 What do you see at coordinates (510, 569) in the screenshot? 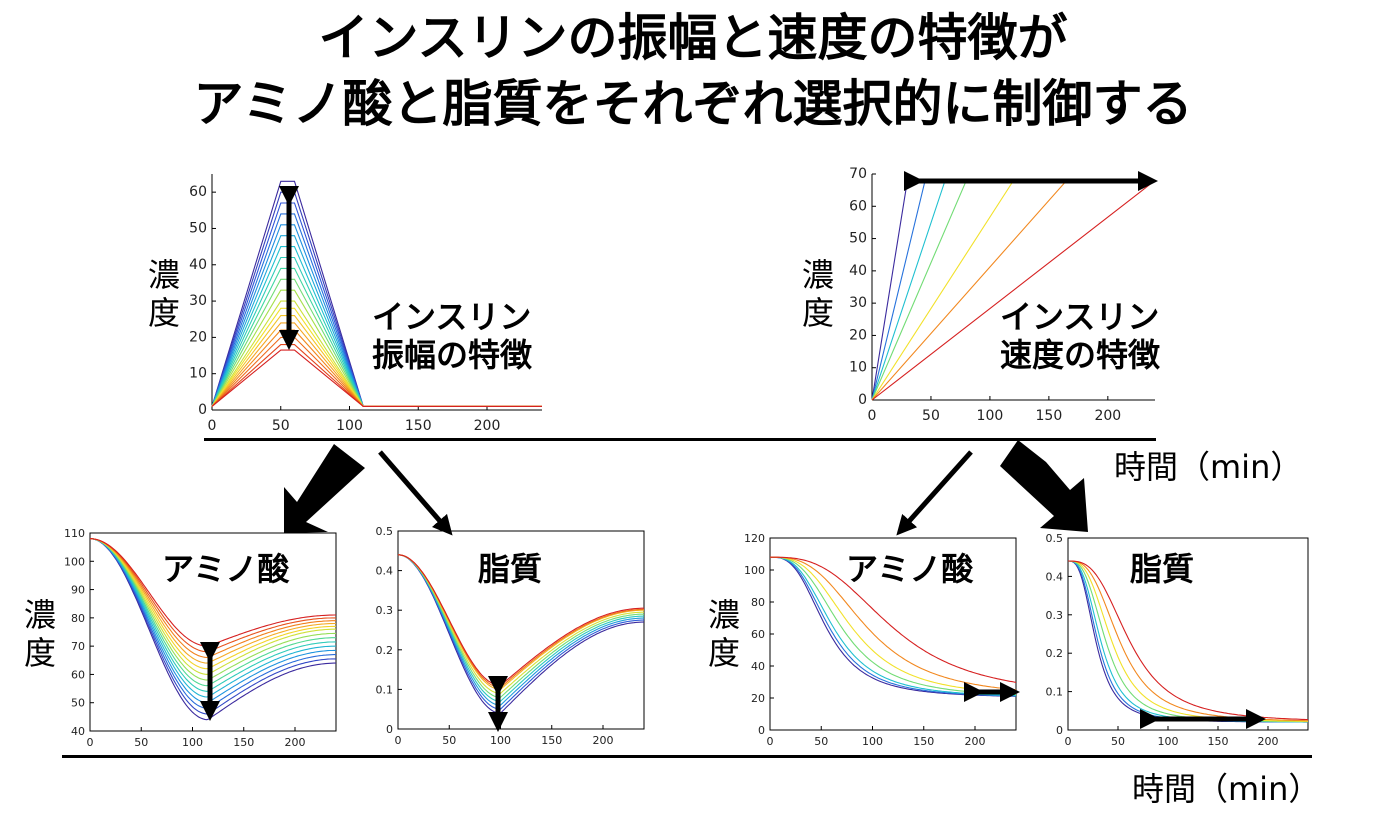
I see `chart-label-lipid-amplitude: 脂質` at bounding box center [510, 569].